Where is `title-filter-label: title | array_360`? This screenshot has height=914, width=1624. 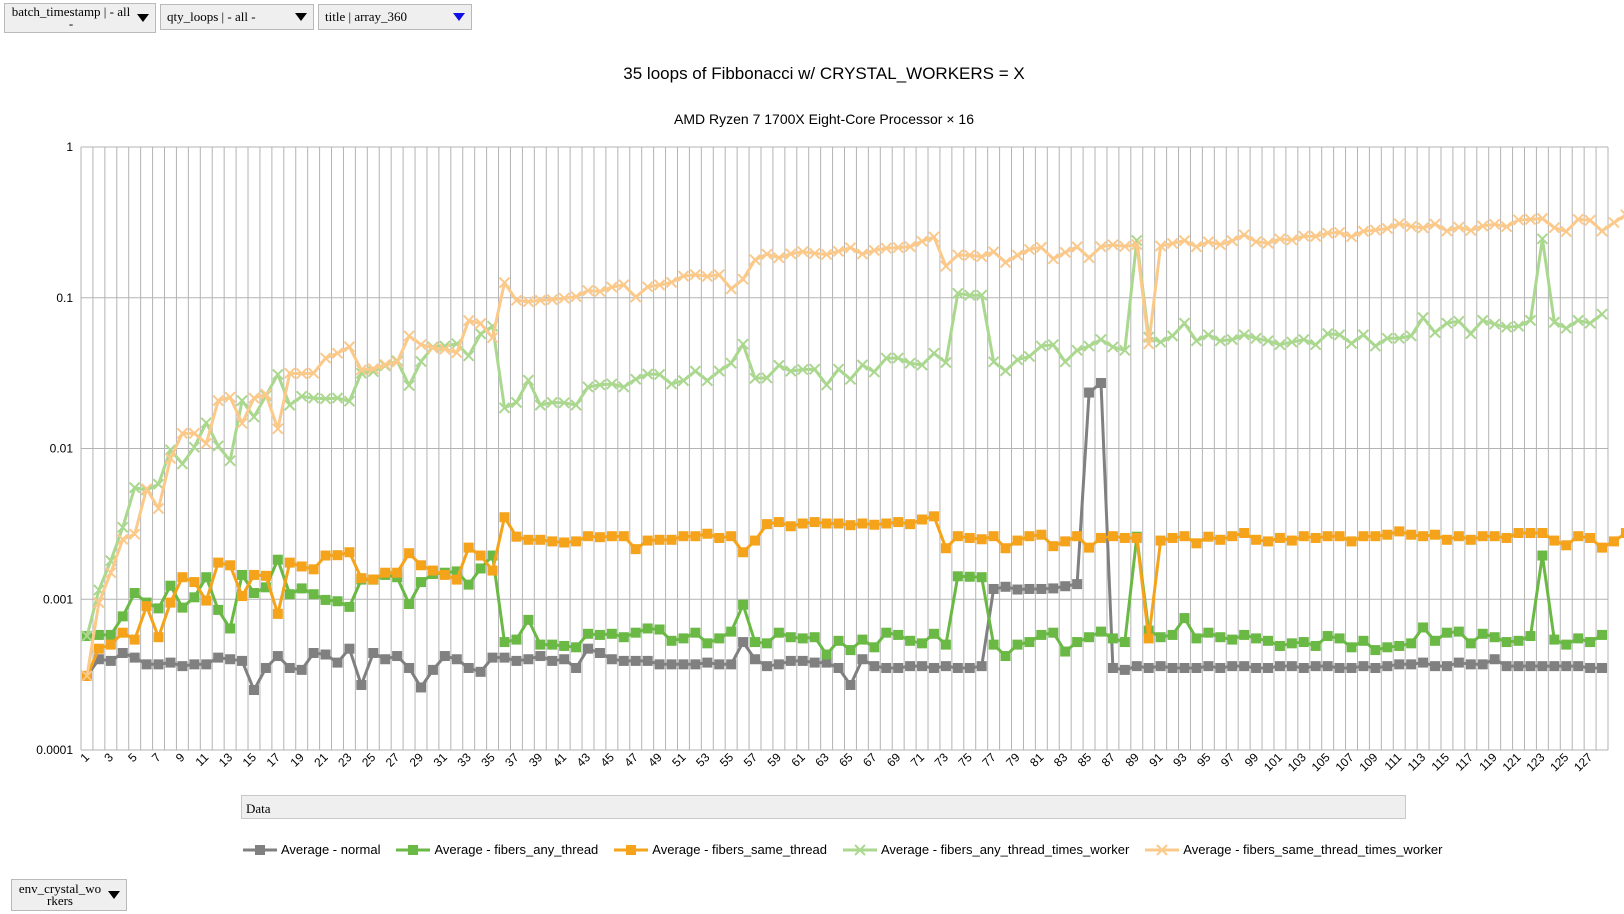
title-filter-label: title | array_360 is located at coordinates (366, 16).